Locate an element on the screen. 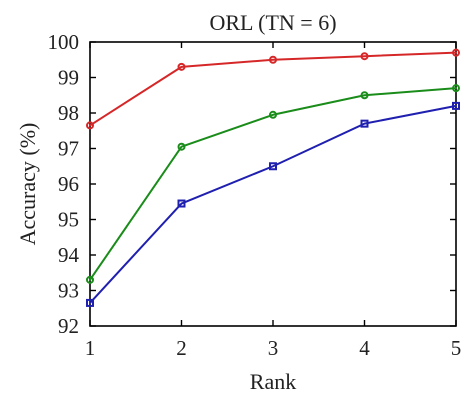  x-tick-label: 3 is located at coordinates (273, 348).